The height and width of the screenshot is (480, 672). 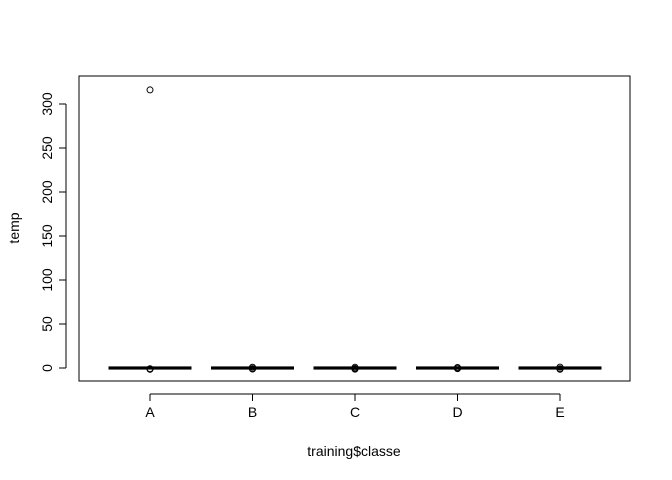 I want to click on x-tick-label: D, so click(x=457, y=412).